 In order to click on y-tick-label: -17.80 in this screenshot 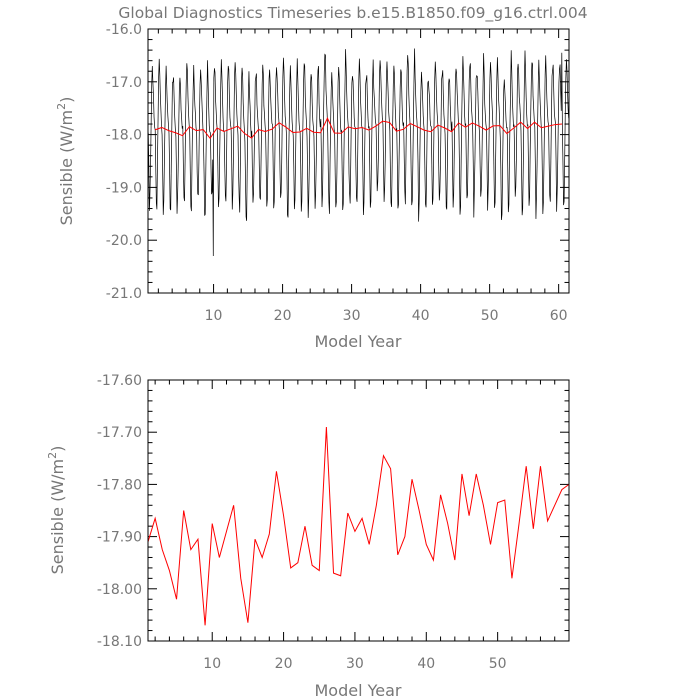, I will do `click(119, 485)`.